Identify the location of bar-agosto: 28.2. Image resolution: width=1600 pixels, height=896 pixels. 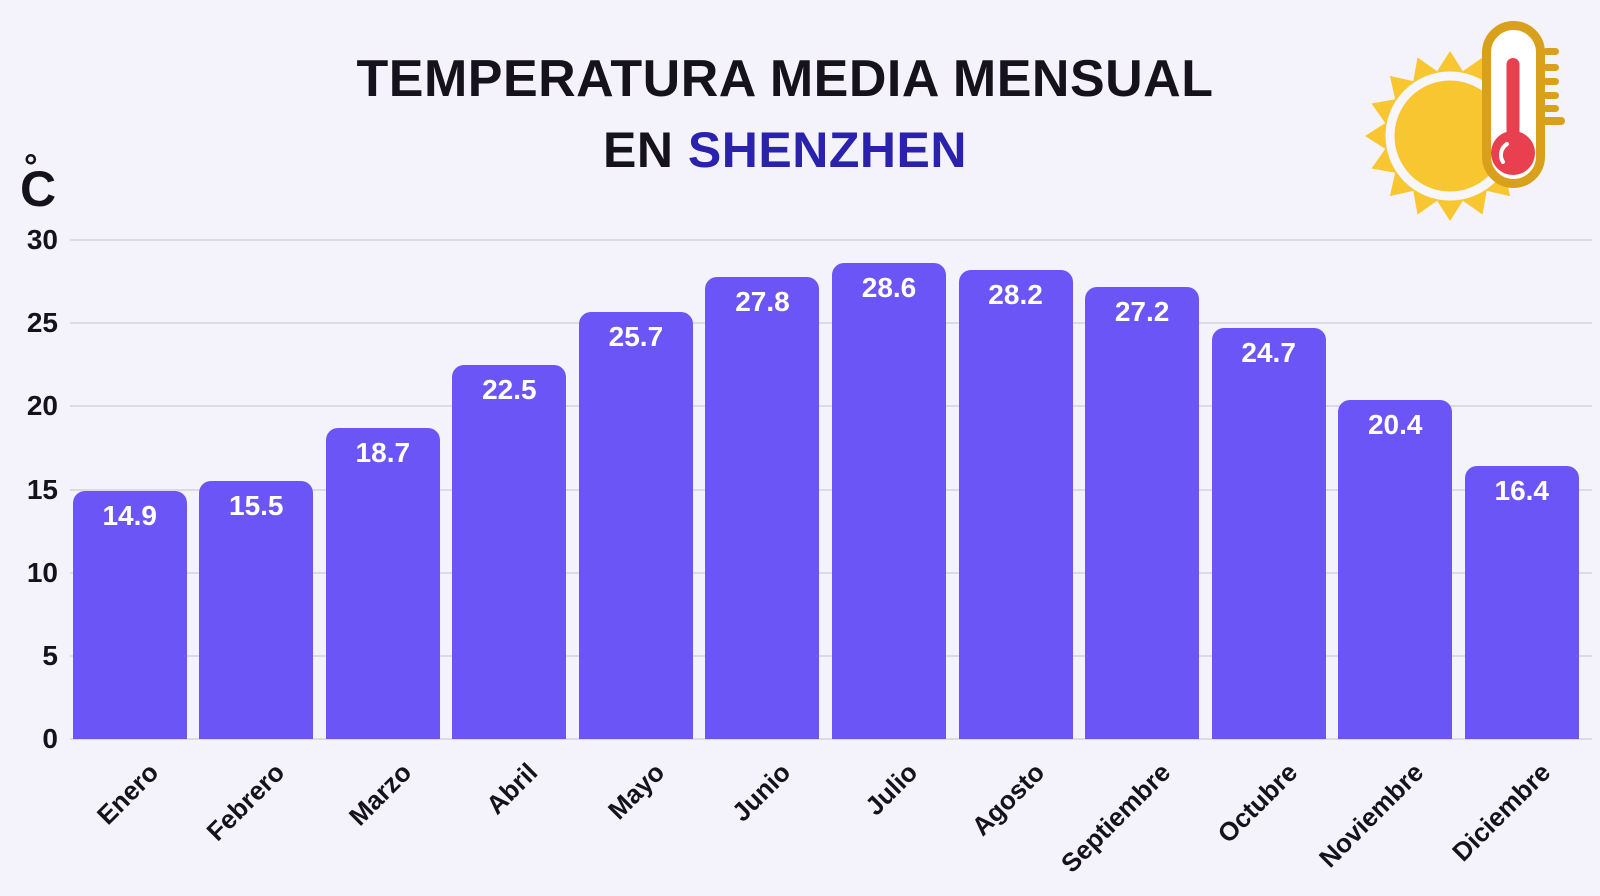
(1015, 504).